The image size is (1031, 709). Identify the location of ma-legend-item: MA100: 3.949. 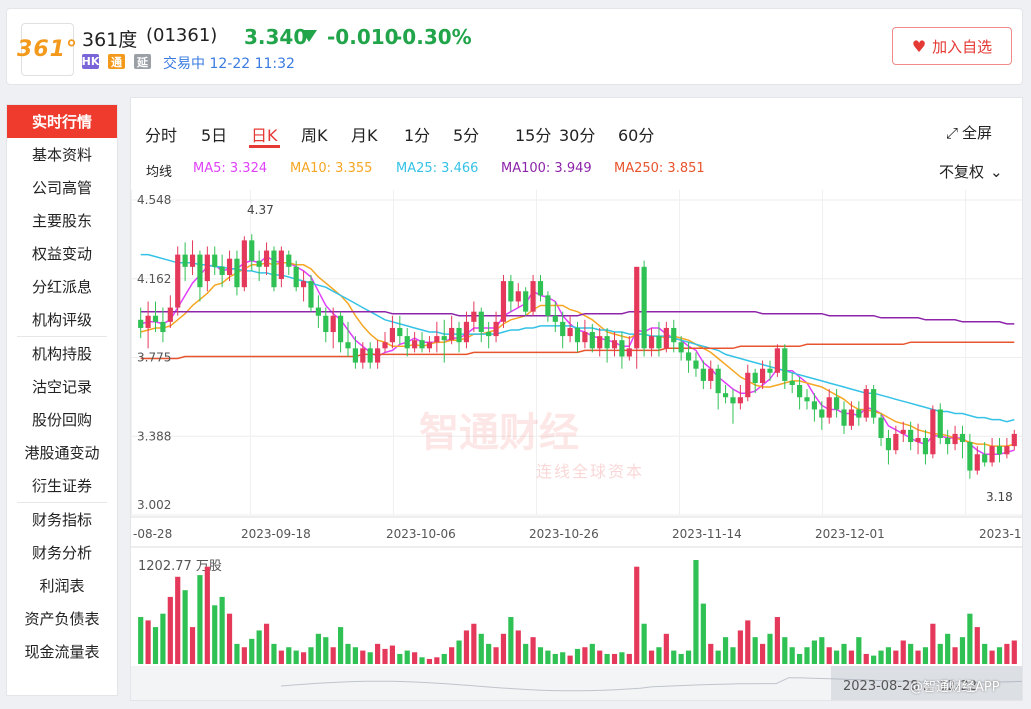
(546, 168).